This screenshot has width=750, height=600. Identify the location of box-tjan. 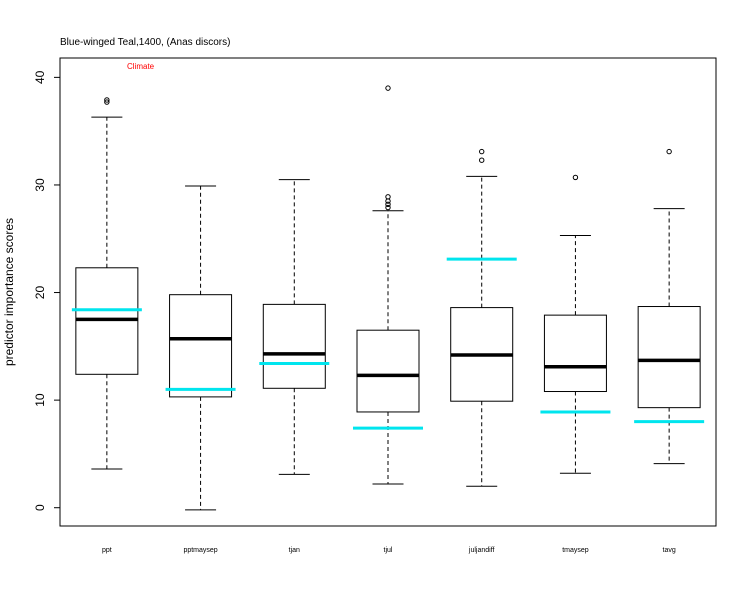
(294, 327).